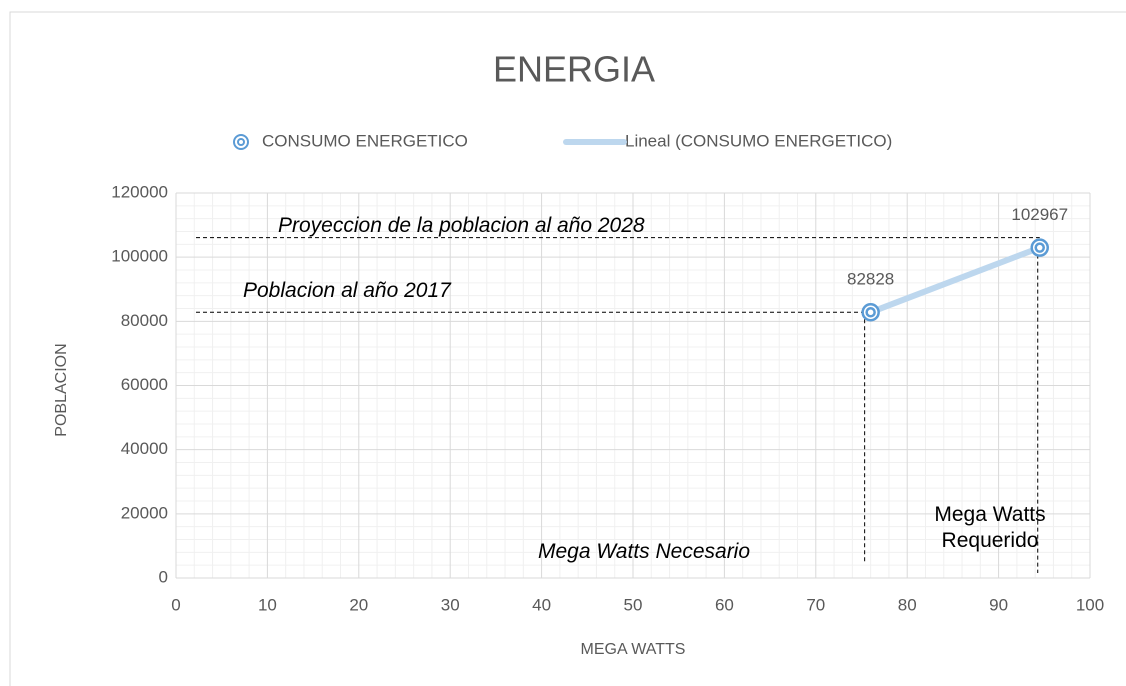 Image resolution: width=1126 pixels, height=686 pixels. What do you see at coordinates (955, 280) in the screenshot?
I see `trendline` at bounding box center [955, 280].